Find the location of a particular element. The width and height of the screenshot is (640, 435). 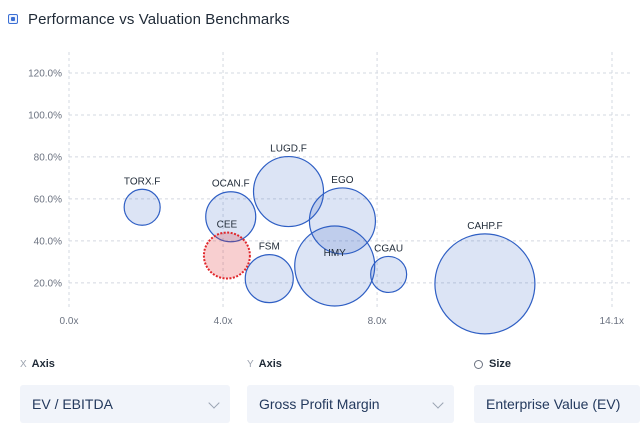

bubble-ego is located at coordinates (342, 221).